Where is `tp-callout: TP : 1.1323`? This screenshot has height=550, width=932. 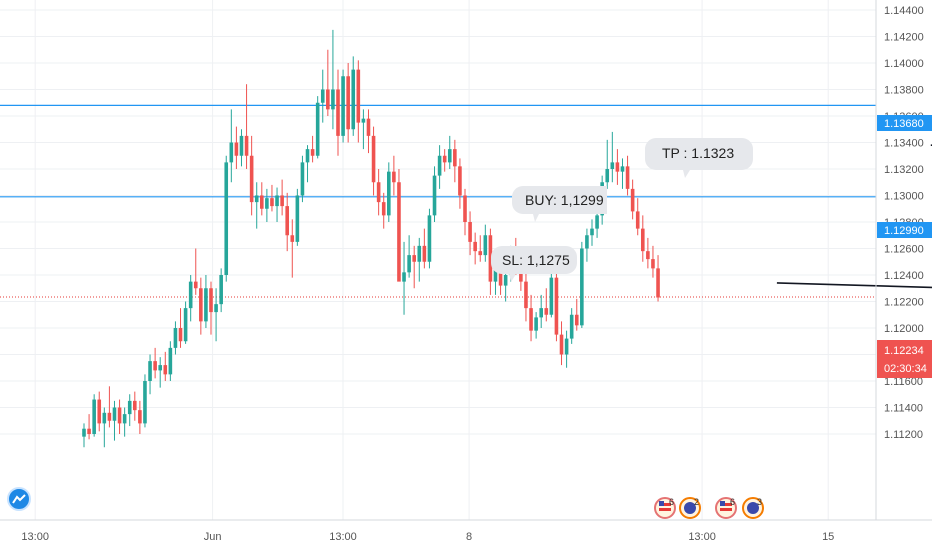 tp-callout: TP : 1.1323 is located at coordinates (699, 158).